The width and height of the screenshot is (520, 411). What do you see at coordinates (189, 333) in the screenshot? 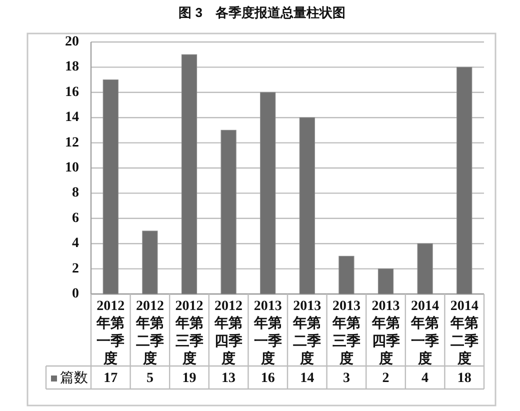
I see `x-tick-label: 2012年第三季度` at bounding box center [189, 333].